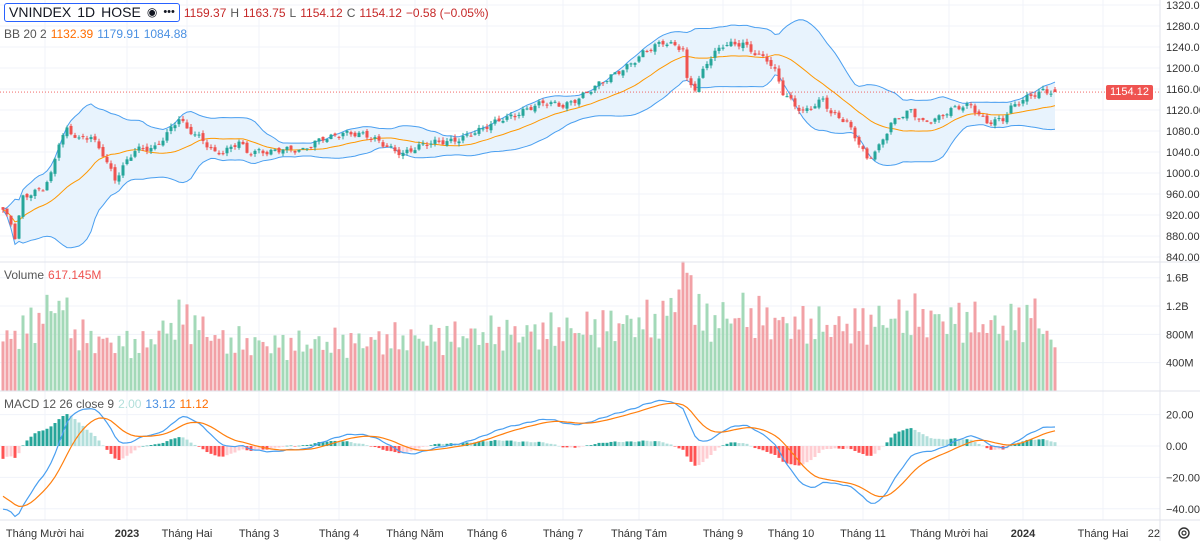 The image size is (1200, 541). I want to click on bb-name: BB 20 2, so click(25, 34).